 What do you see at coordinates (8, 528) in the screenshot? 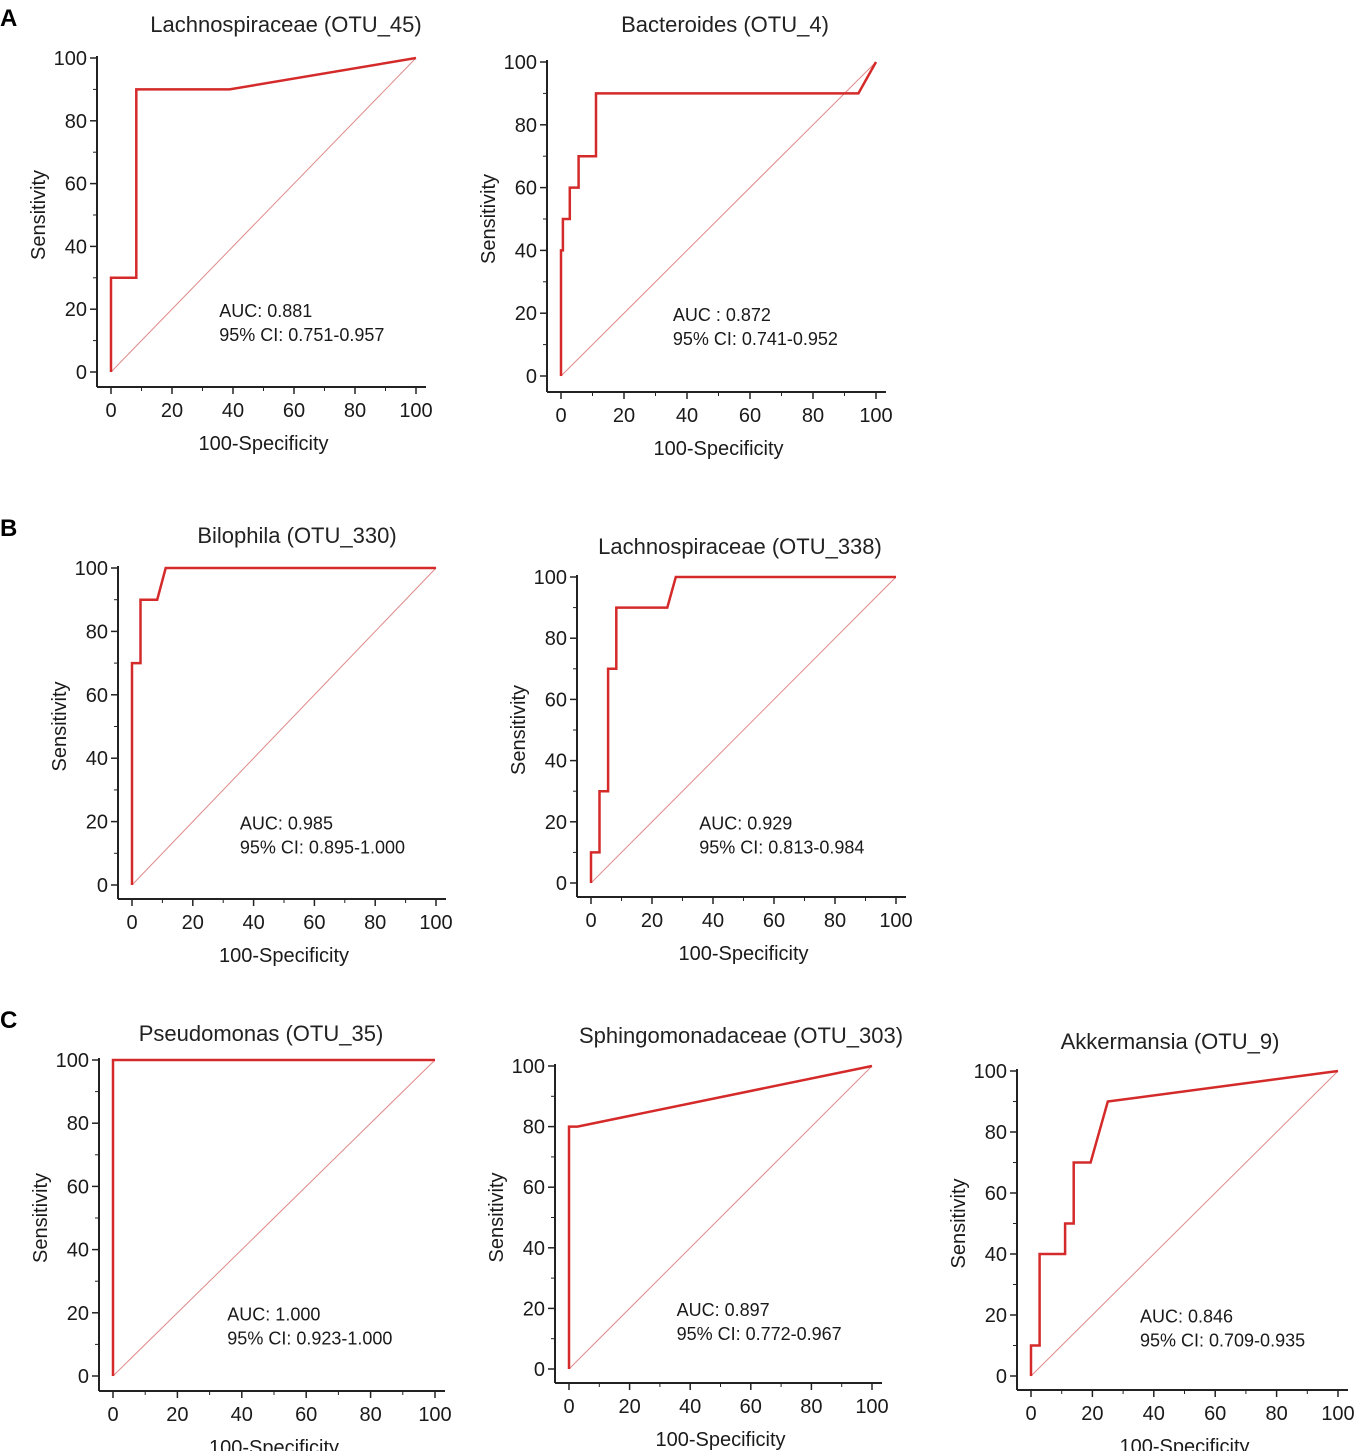
I see `panel-letter-b: B` at bounding box center [8, 528].